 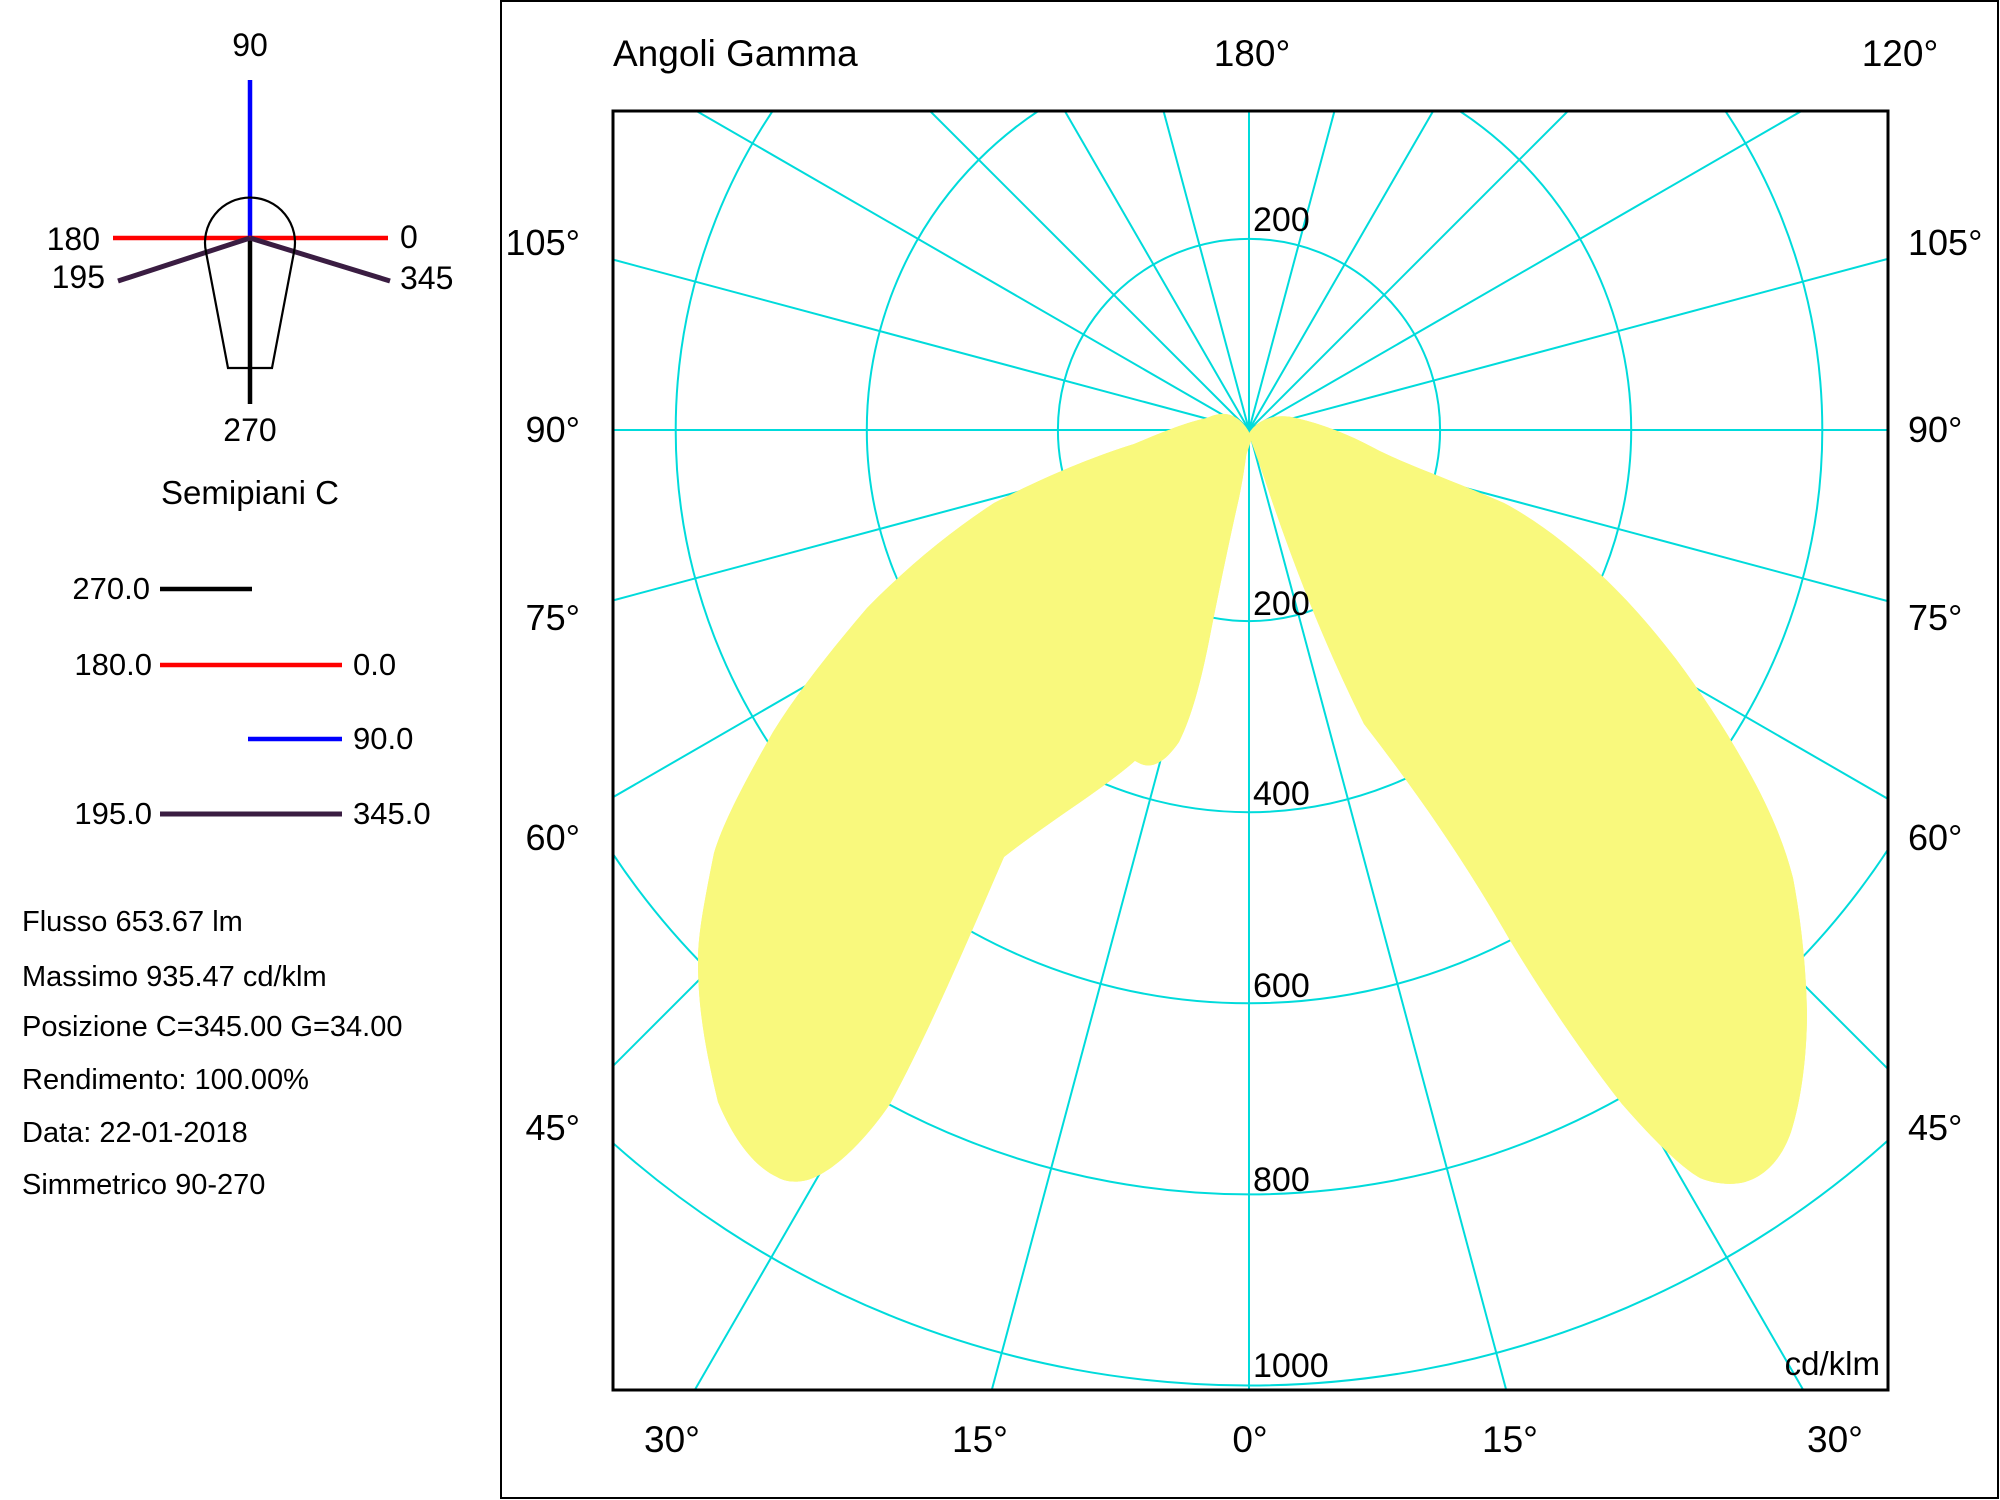 I want to click on legend-row-270: 270.0, so click(x=162, y=588).